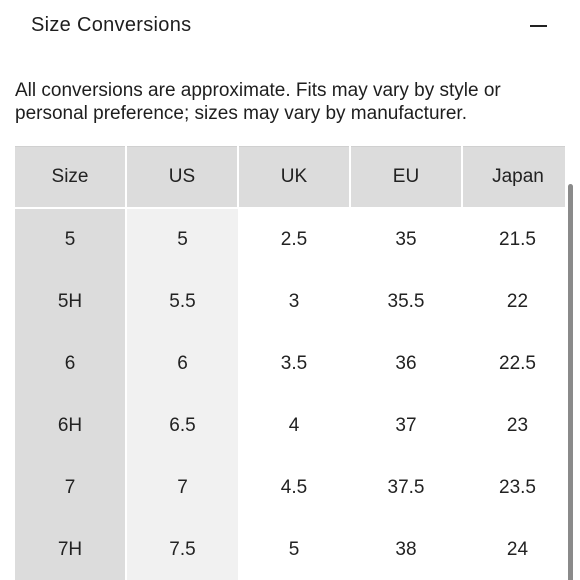  I want to click on cell-us: 6, so click(182, 364).